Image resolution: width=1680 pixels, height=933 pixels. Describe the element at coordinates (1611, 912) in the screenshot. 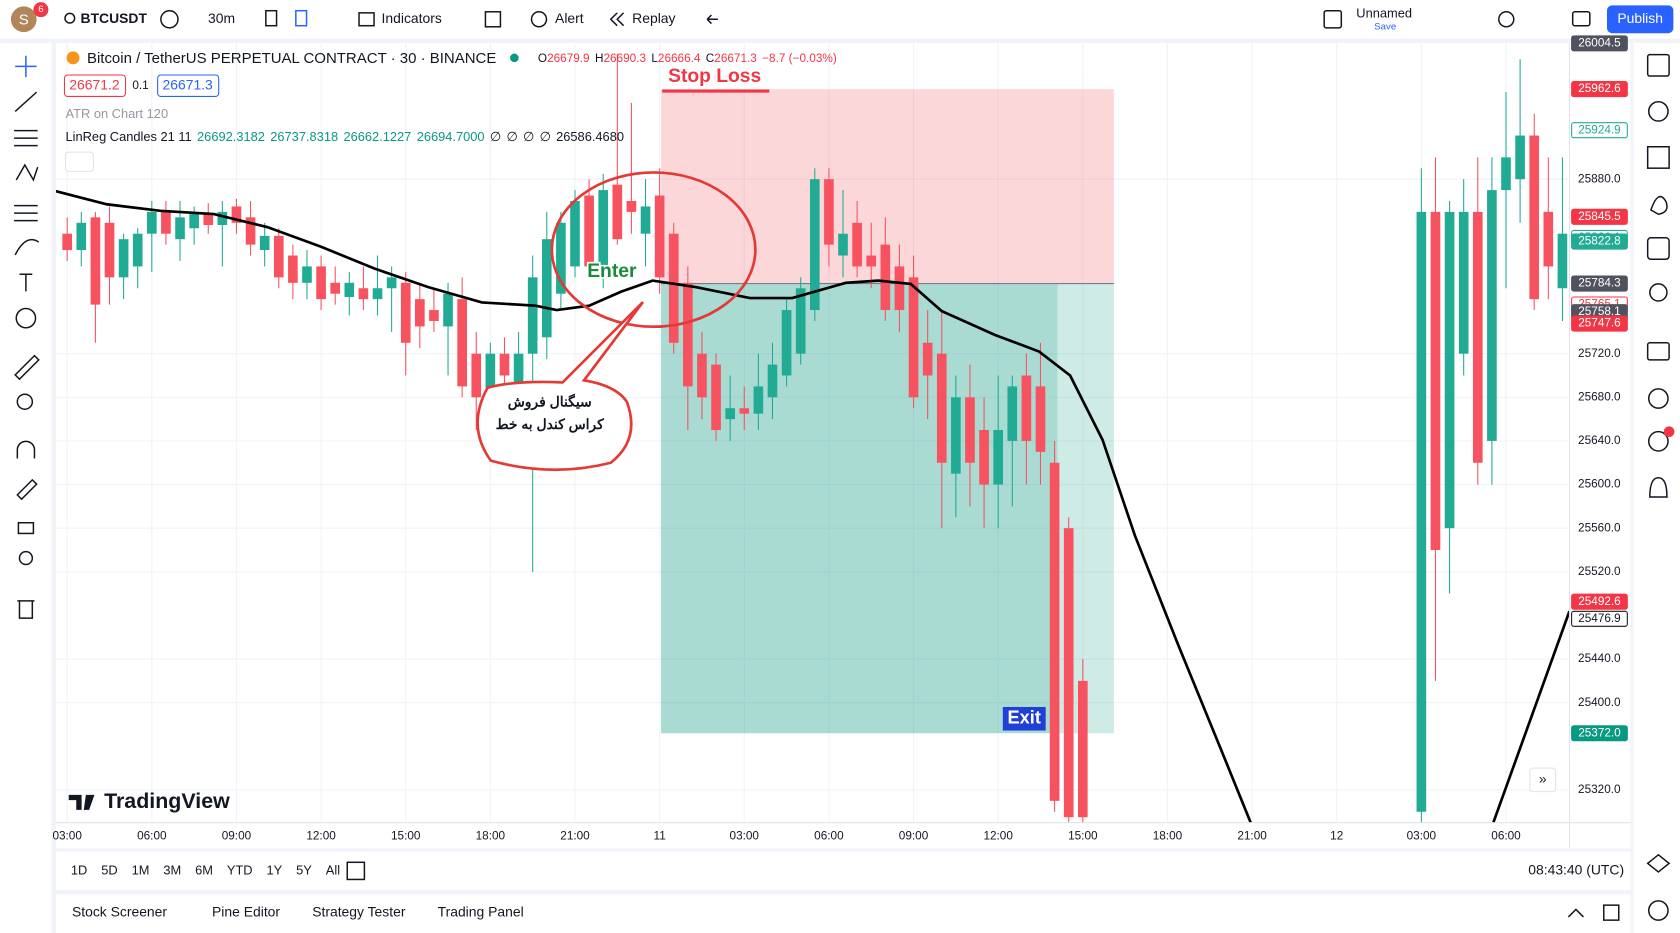

I see `maximize` at that location.